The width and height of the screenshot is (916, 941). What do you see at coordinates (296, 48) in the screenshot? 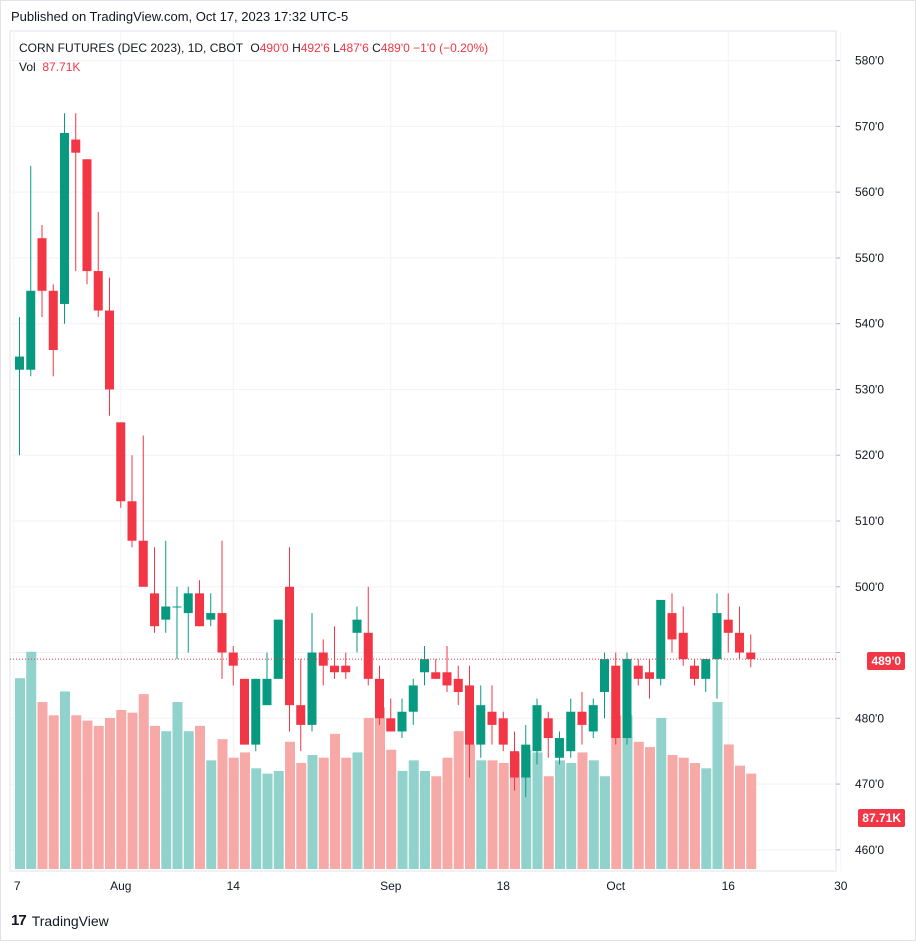
I see `high-label: H` at bounding box center [296, 48].